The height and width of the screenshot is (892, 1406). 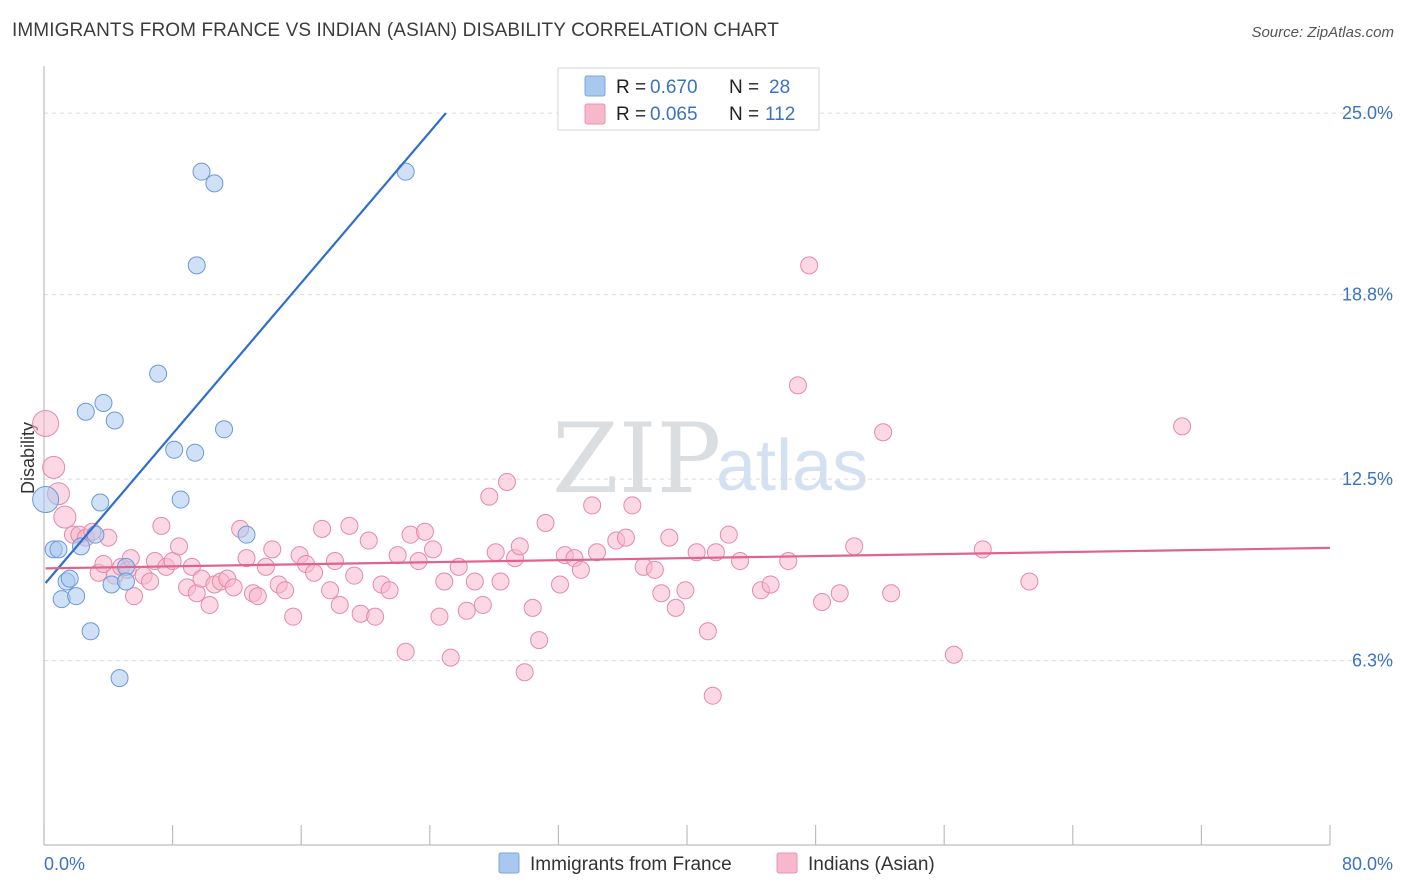 I want to click on bottom-legend: Immigrants from France Indians (Asian), so click(x=716, y=863).